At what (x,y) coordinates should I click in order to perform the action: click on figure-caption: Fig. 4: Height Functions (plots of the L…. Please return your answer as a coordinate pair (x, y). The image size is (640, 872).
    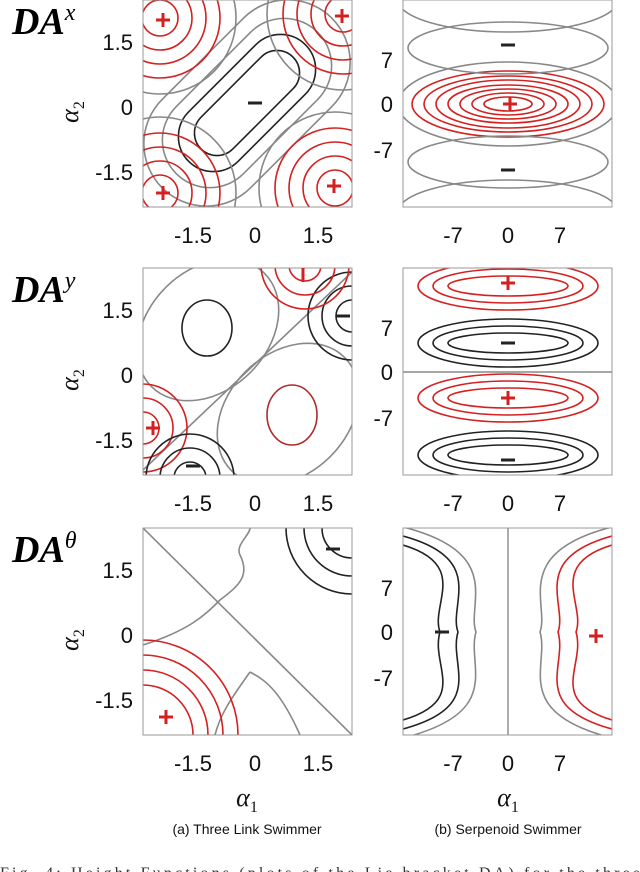
    Looking at the image, I should click on (320, 868).